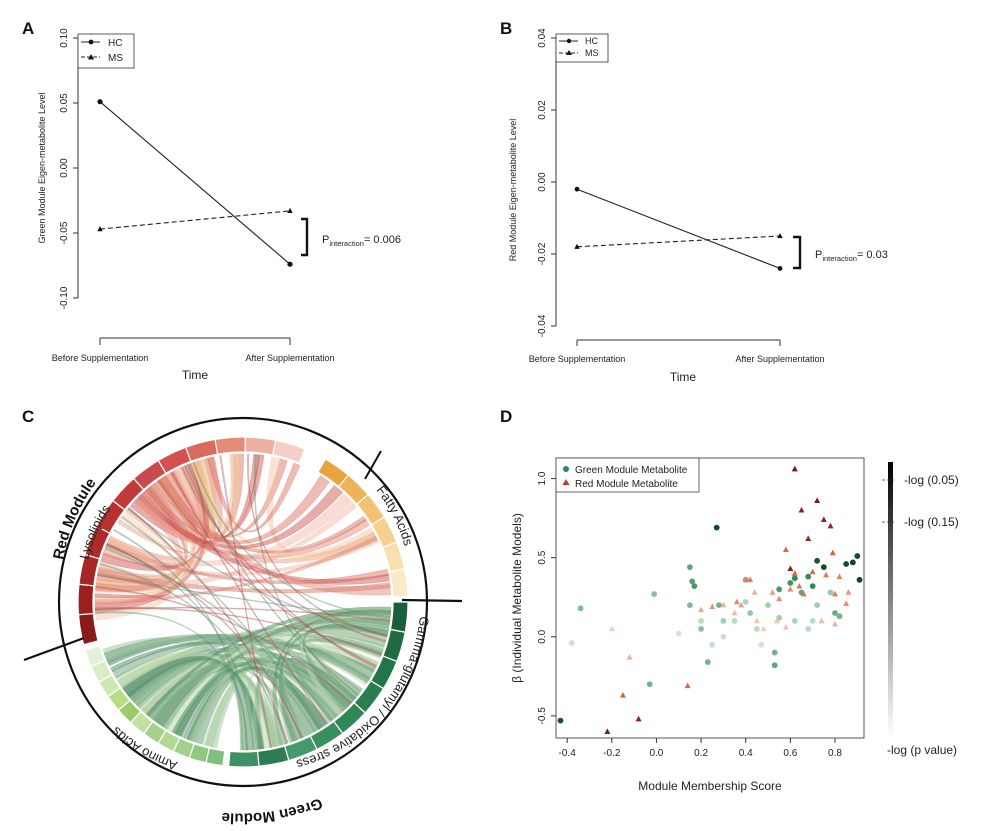  Describe the element at coordinates (64, 232) in the screenshot. I see `y-tick-label: -0.05` at that location.